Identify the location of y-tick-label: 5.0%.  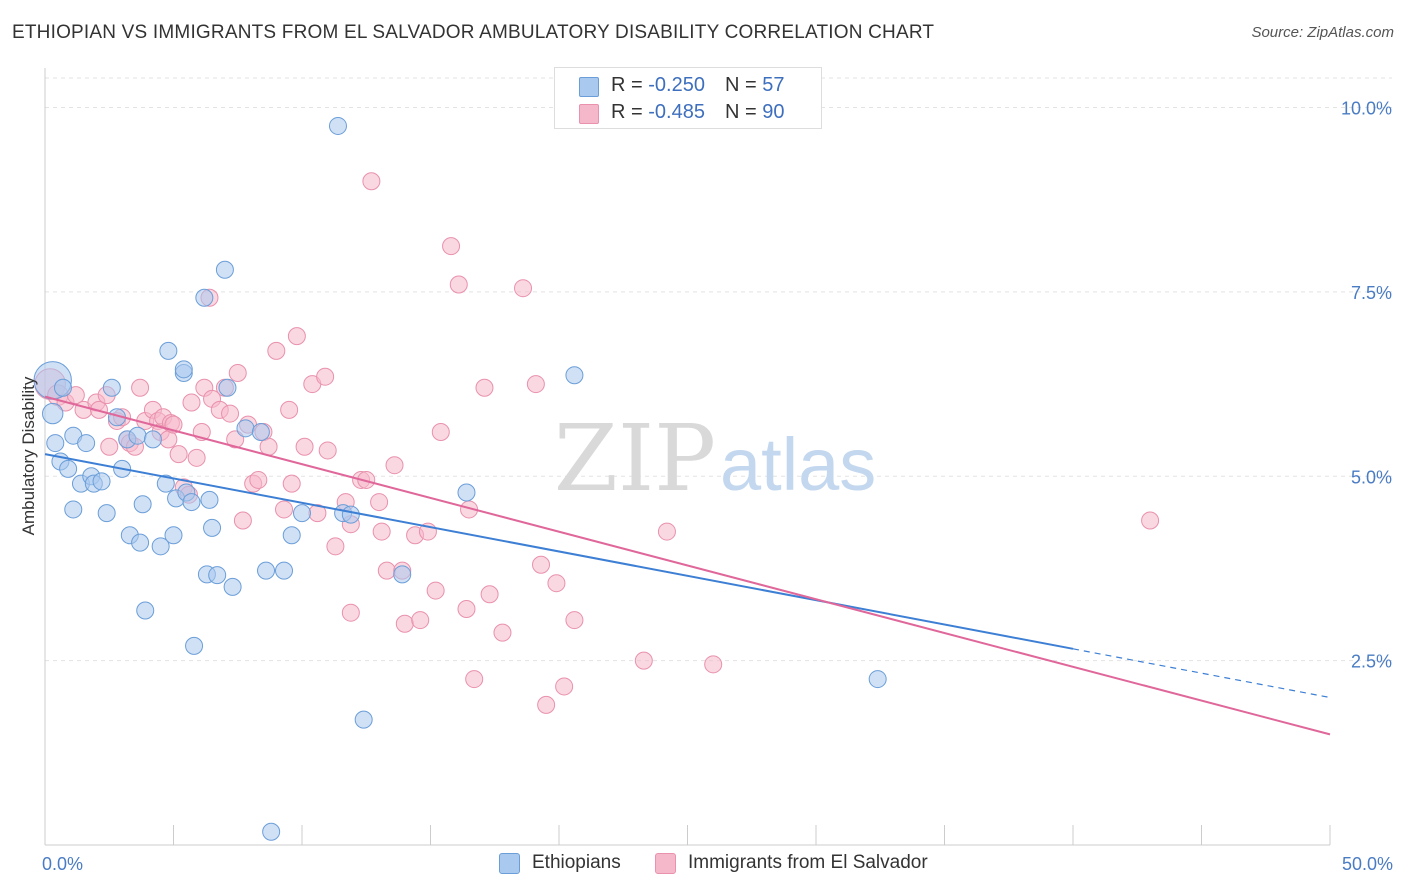
(1371, 477).